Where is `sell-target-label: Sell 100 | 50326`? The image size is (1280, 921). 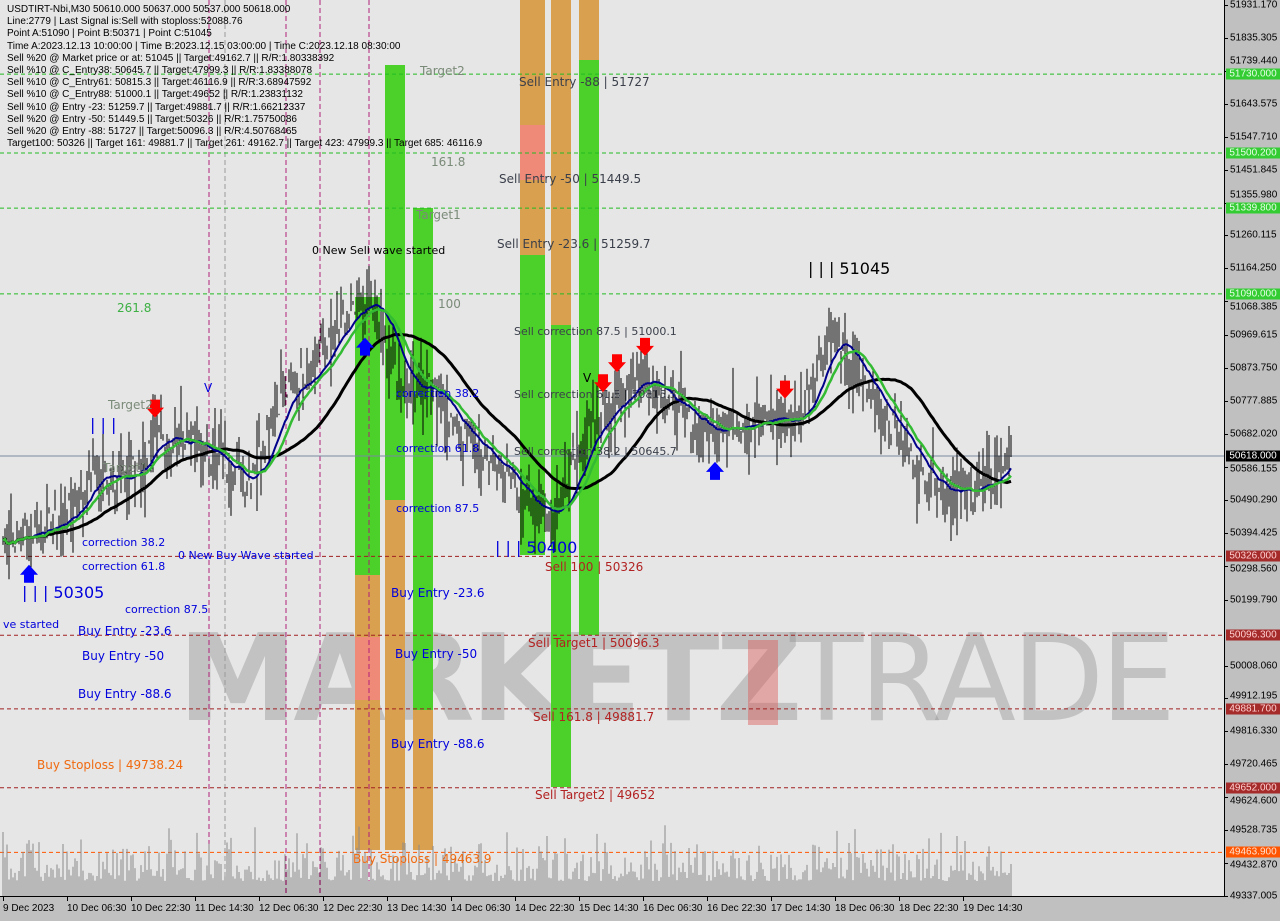
sell-target-label: Sell 100 | 50326 is located at coordinates (594, 567).